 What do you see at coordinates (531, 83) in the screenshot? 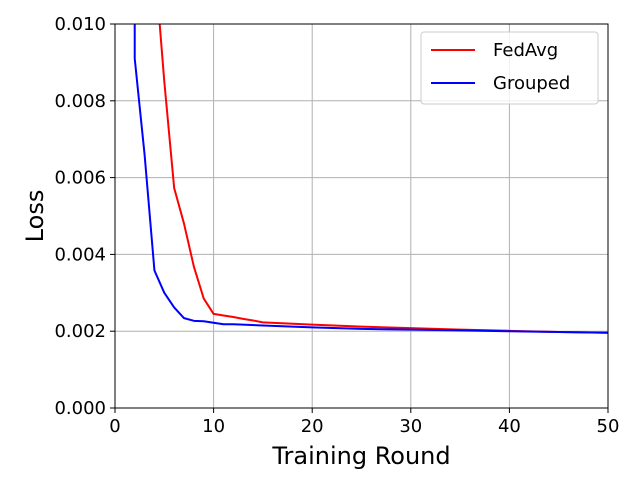
I see `legend-label-grouped: Grouped` at bounding box center [531, 83].